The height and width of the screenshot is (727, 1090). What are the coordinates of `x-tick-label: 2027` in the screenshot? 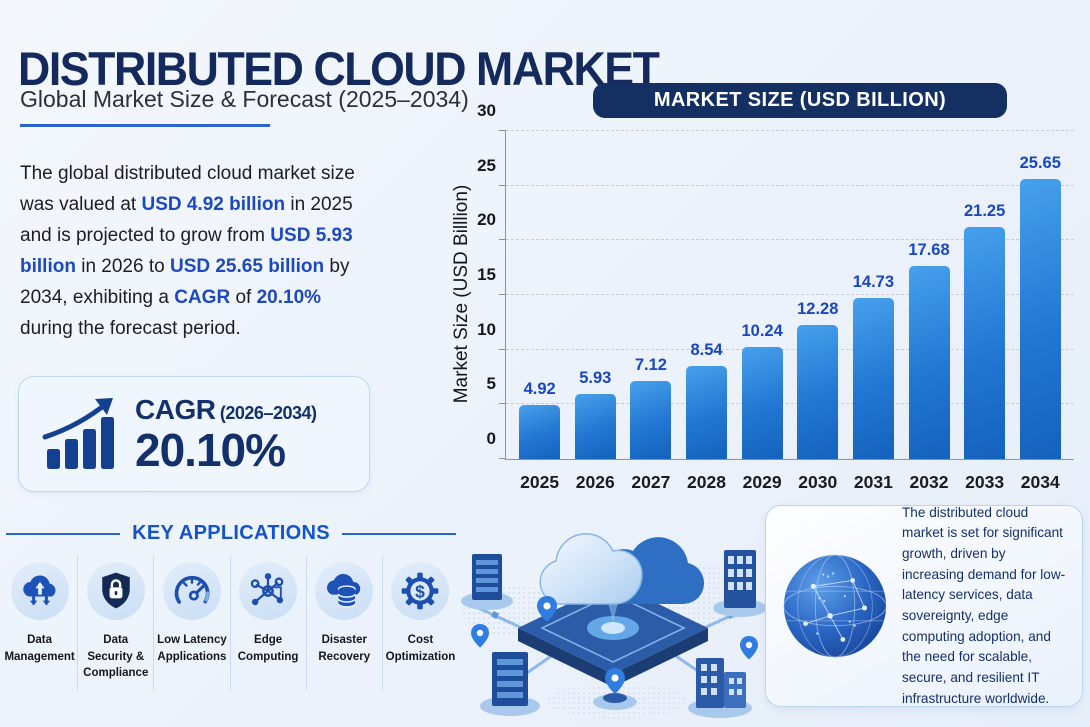 It's located at (651, 482).